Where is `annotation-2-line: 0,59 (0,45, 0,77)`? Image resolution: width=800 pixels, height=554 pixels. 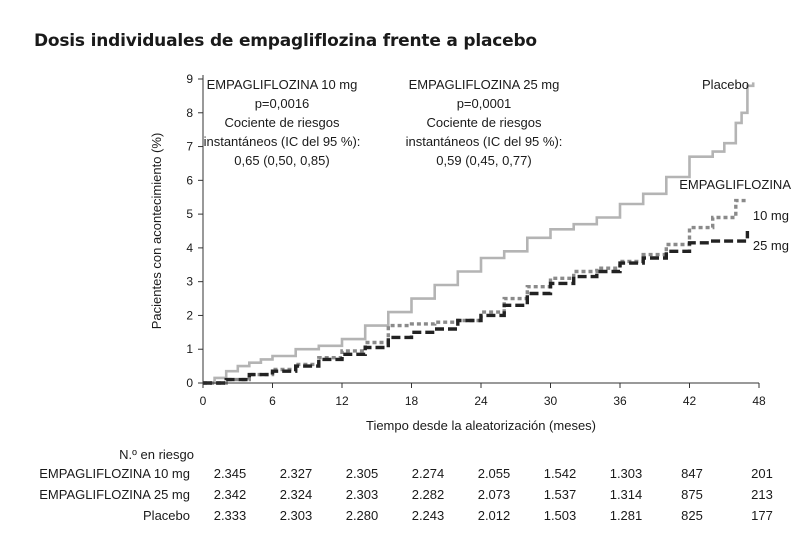 annotation-2-line: 0,59 (0,45, 0,77) is located at coordinates (483, 160).